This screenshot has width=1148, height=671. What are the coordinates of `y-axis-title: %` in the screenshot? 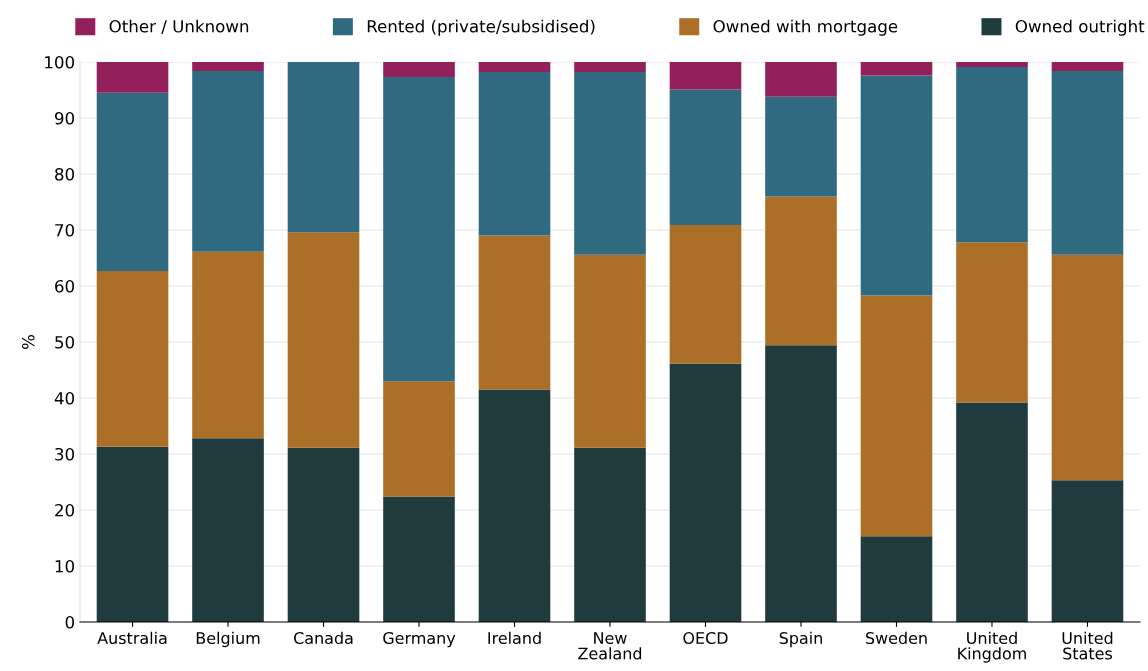 It's located at (28, 342).